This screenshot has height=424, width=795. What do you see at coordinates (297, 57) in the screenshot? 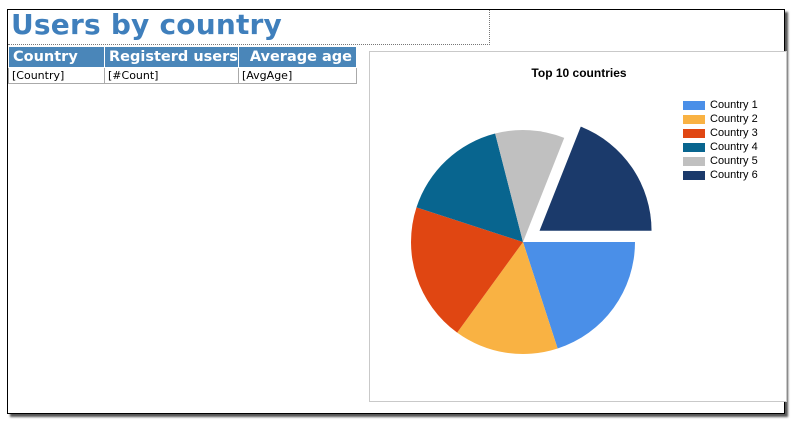
I see `column-header-average-age: Average age` at bounding box center [297, 57].